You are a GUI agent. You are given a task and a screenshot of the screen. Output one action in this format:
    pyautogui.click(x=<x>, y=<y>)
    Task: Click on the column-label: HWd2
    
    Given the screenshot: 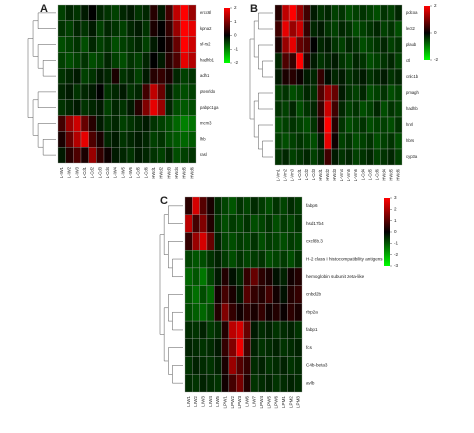 What is the action you would take?
    pyautogui.click(x=161, y=172)
    